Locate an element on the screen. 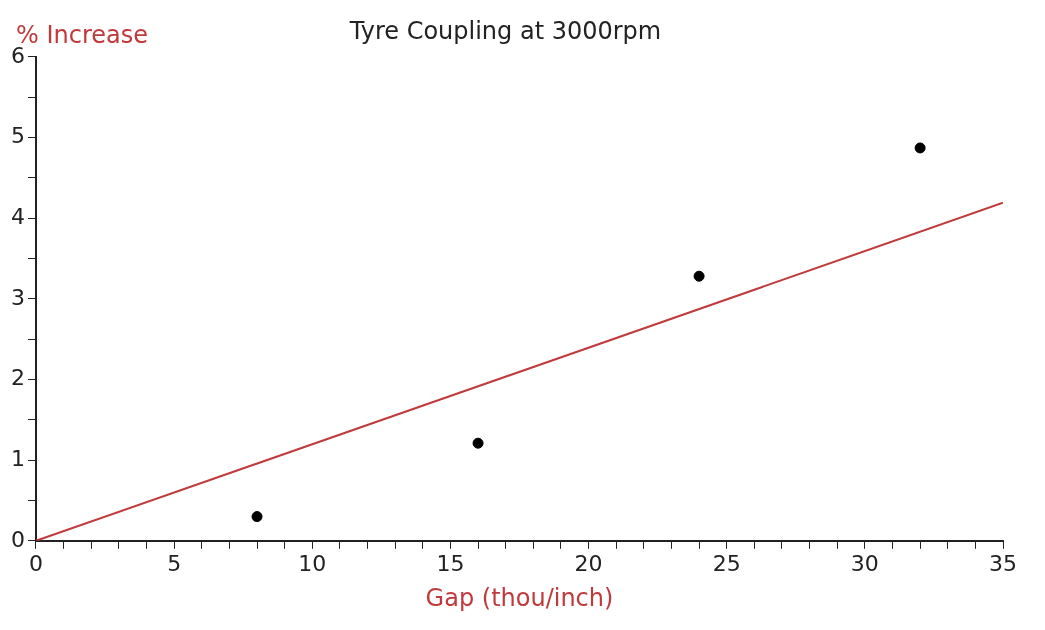 This screenshot has height=630, width=1045. y-tick-label: 1 is located at coordinates (18, 458).